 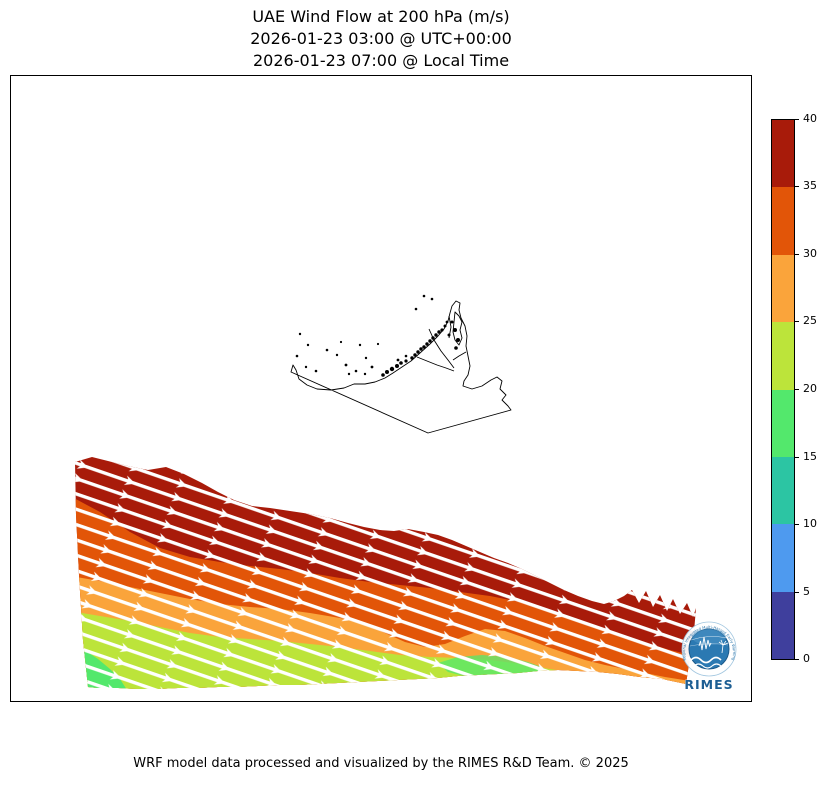 What do you see at coordinates (381, 60) in the screenshot?
I see `chart-subtitle-local: 2026-01-23 07:00 @ Local Time` at bounding box center [381, 60].